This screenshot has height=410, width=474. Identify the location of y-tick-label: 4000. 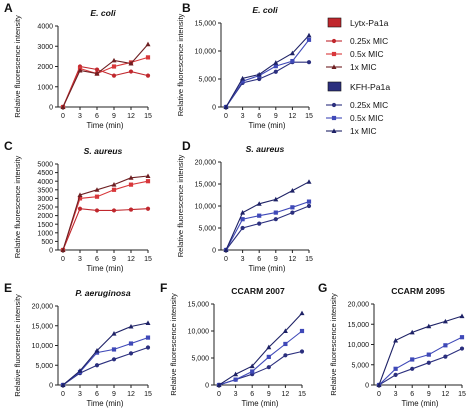
(45, 182).